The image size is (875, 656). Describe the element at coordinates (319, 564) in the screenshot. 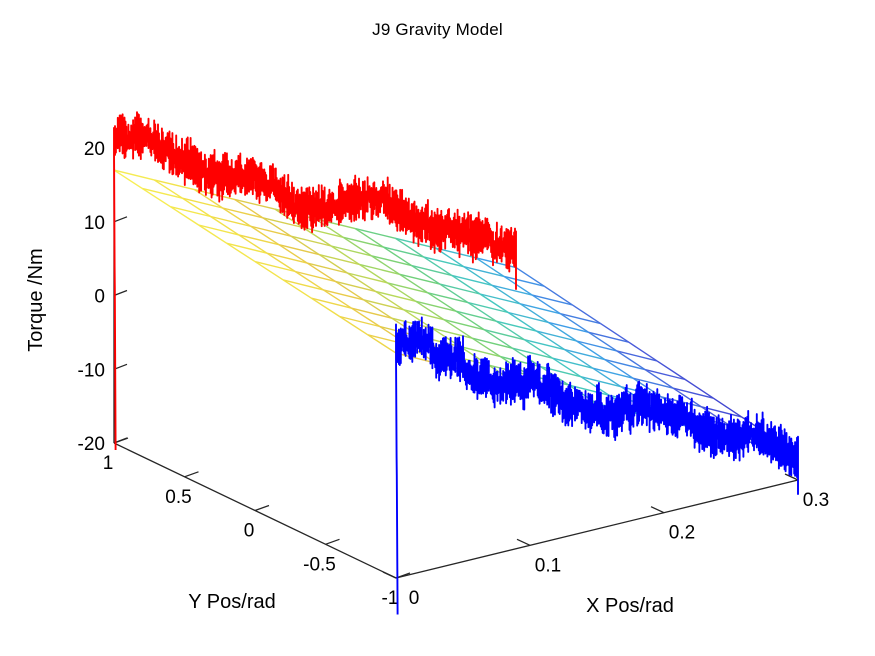

I see `y-tick-label-3: -0.5` at that location.